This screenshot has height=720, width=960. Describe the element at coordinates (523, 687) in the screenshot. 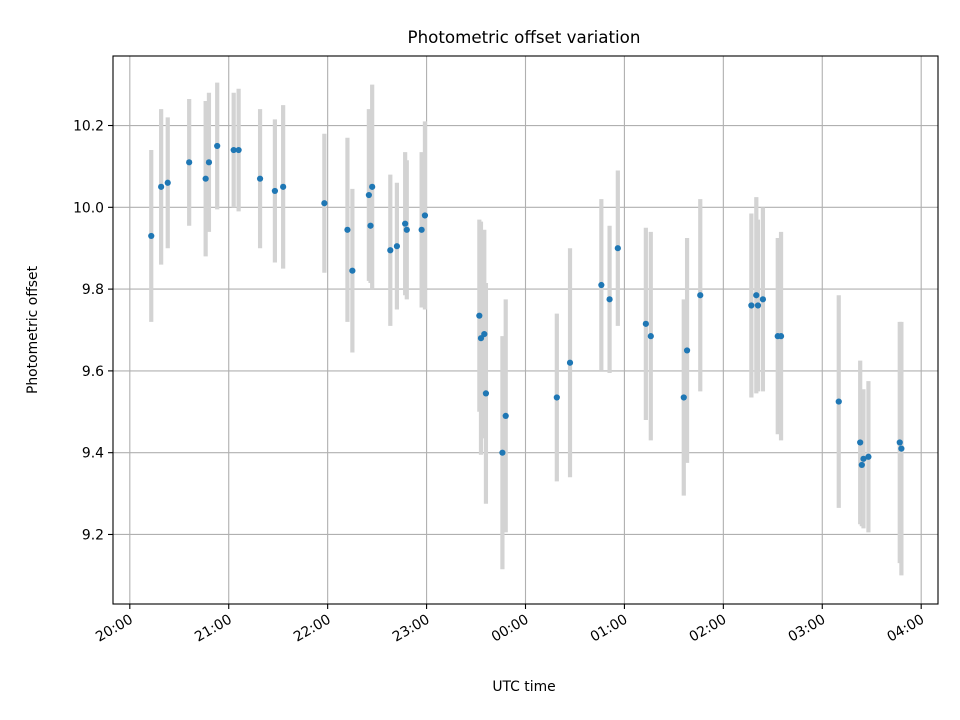

I see `x-axis-label: UTC time` at that location.